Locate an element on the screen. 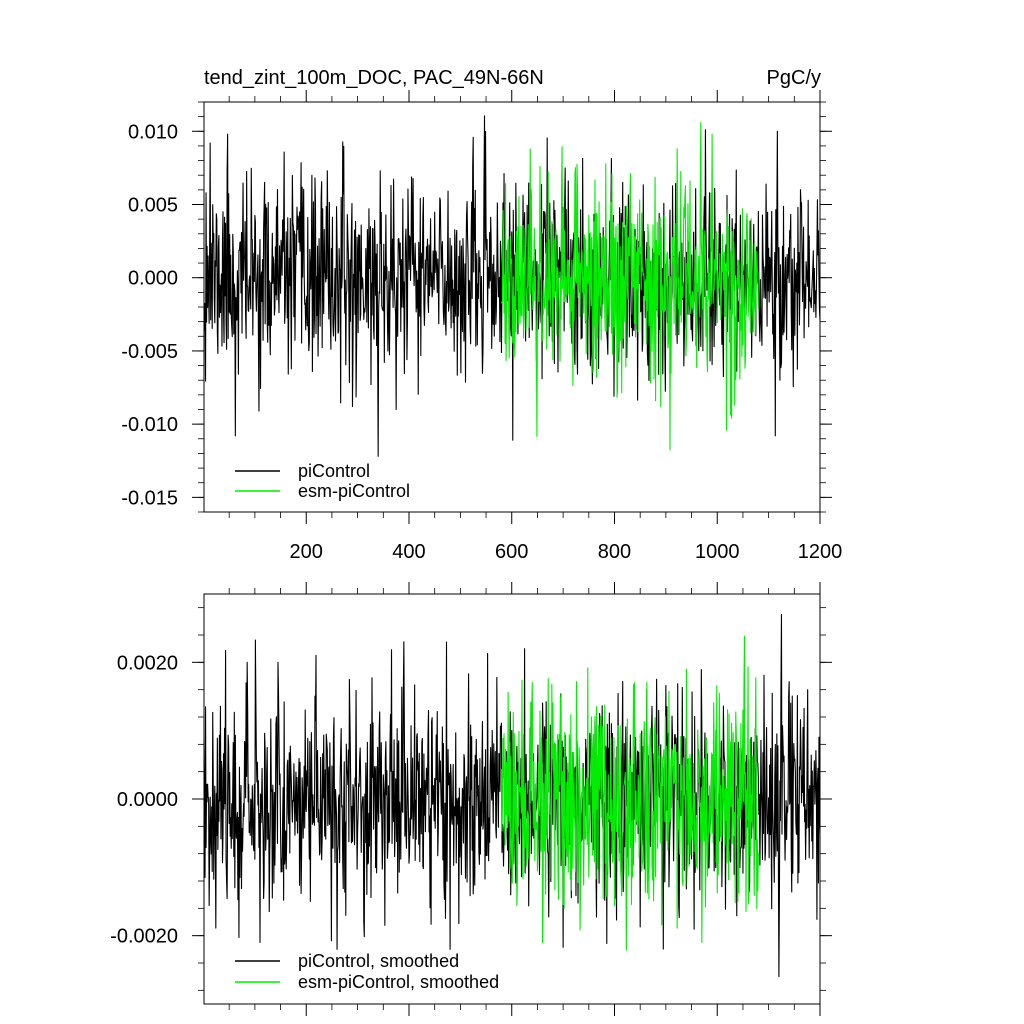 This screenshot has height=1024, width=1024. top-xtick-label: 600 is located at coordinates (511, 552).